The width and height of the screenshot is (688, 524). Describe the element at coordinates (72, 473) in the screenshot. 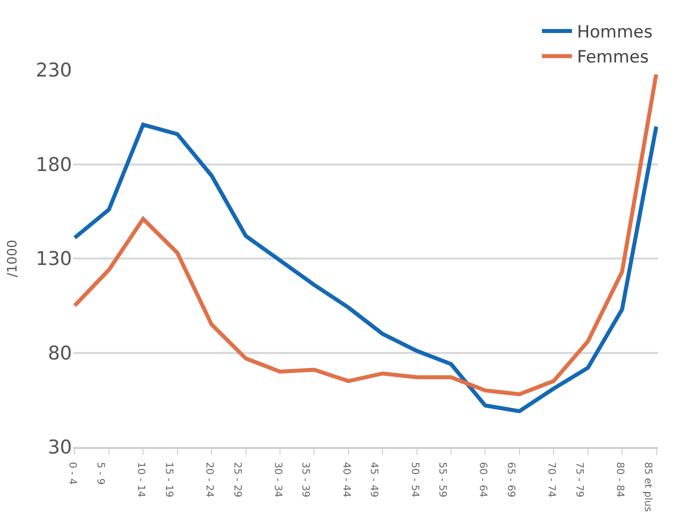

I see `x-tick-label: 0 - 4` at that location.